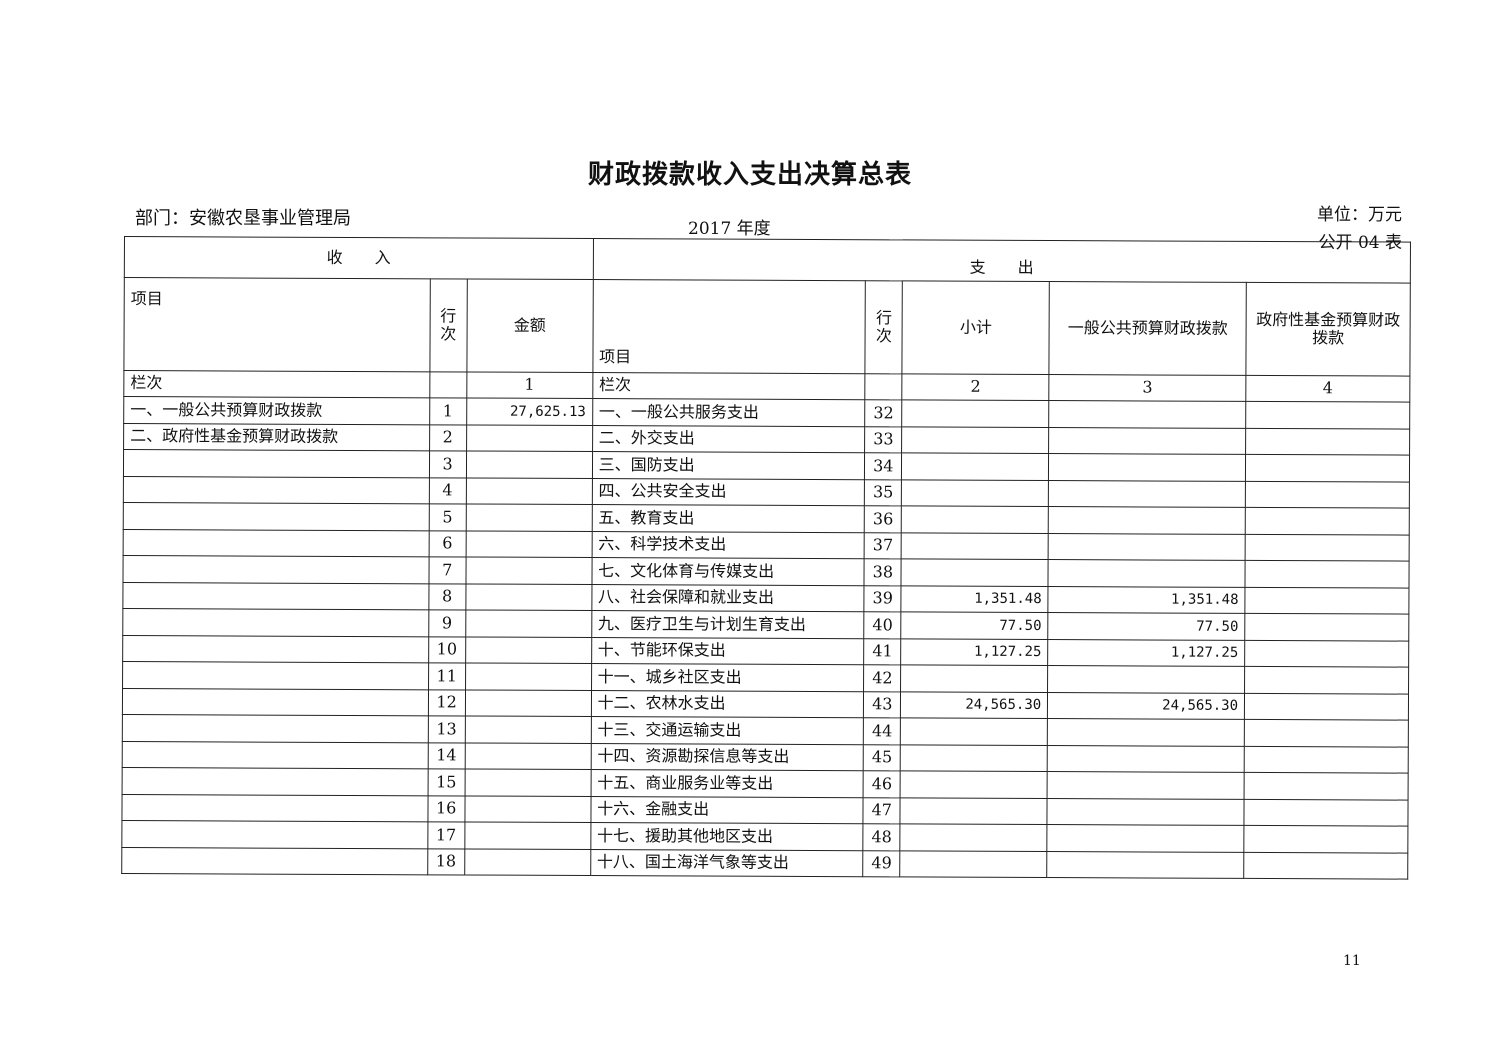  What do you see at coordinates (446, 835) in the screenshot?
I see `income-line-cell: 17` at bounding box center [446, 835].